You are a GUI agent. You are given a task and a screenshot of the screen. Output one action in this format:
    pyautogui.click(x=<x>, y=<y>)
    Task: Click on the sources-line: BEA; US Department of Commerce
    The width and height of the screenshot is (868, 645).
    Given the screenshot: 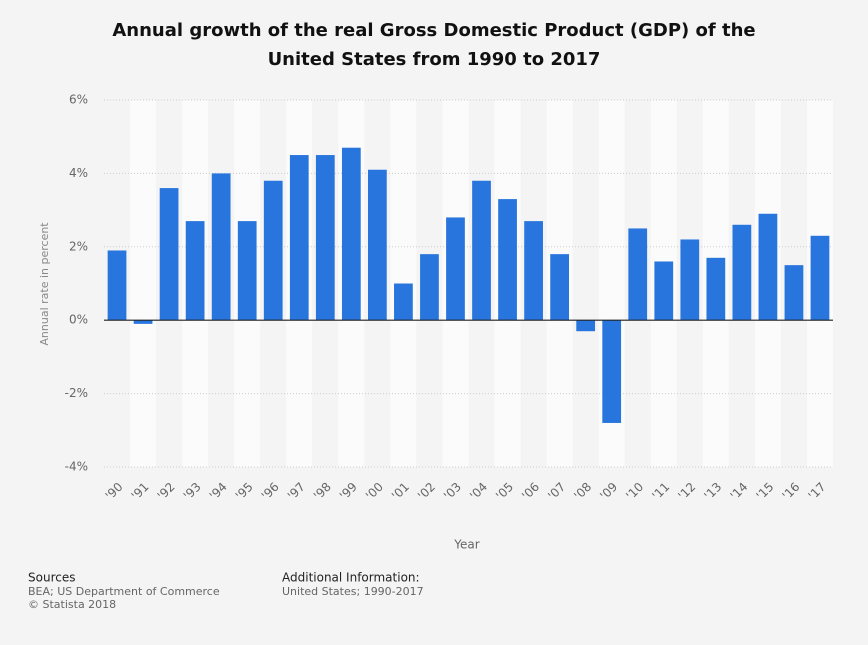 What is the action you would take?
    pyautogui.click(x=124, y=591)
    